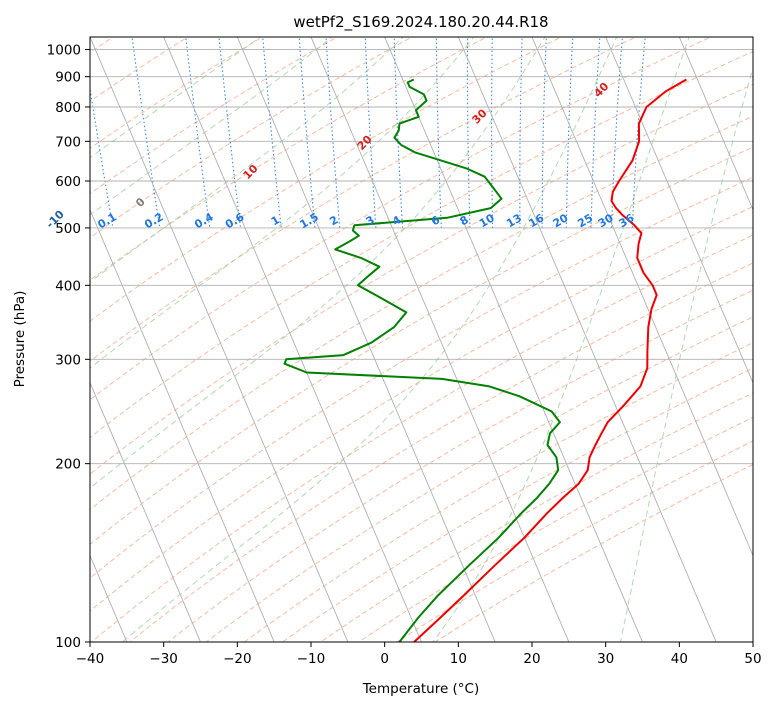 The height and width of the screenshot is (708, 775). What do you see at coordinates (163, 659) in the screenshot?
I see `x-tick-label: −30` at bounding box center [163, 659].